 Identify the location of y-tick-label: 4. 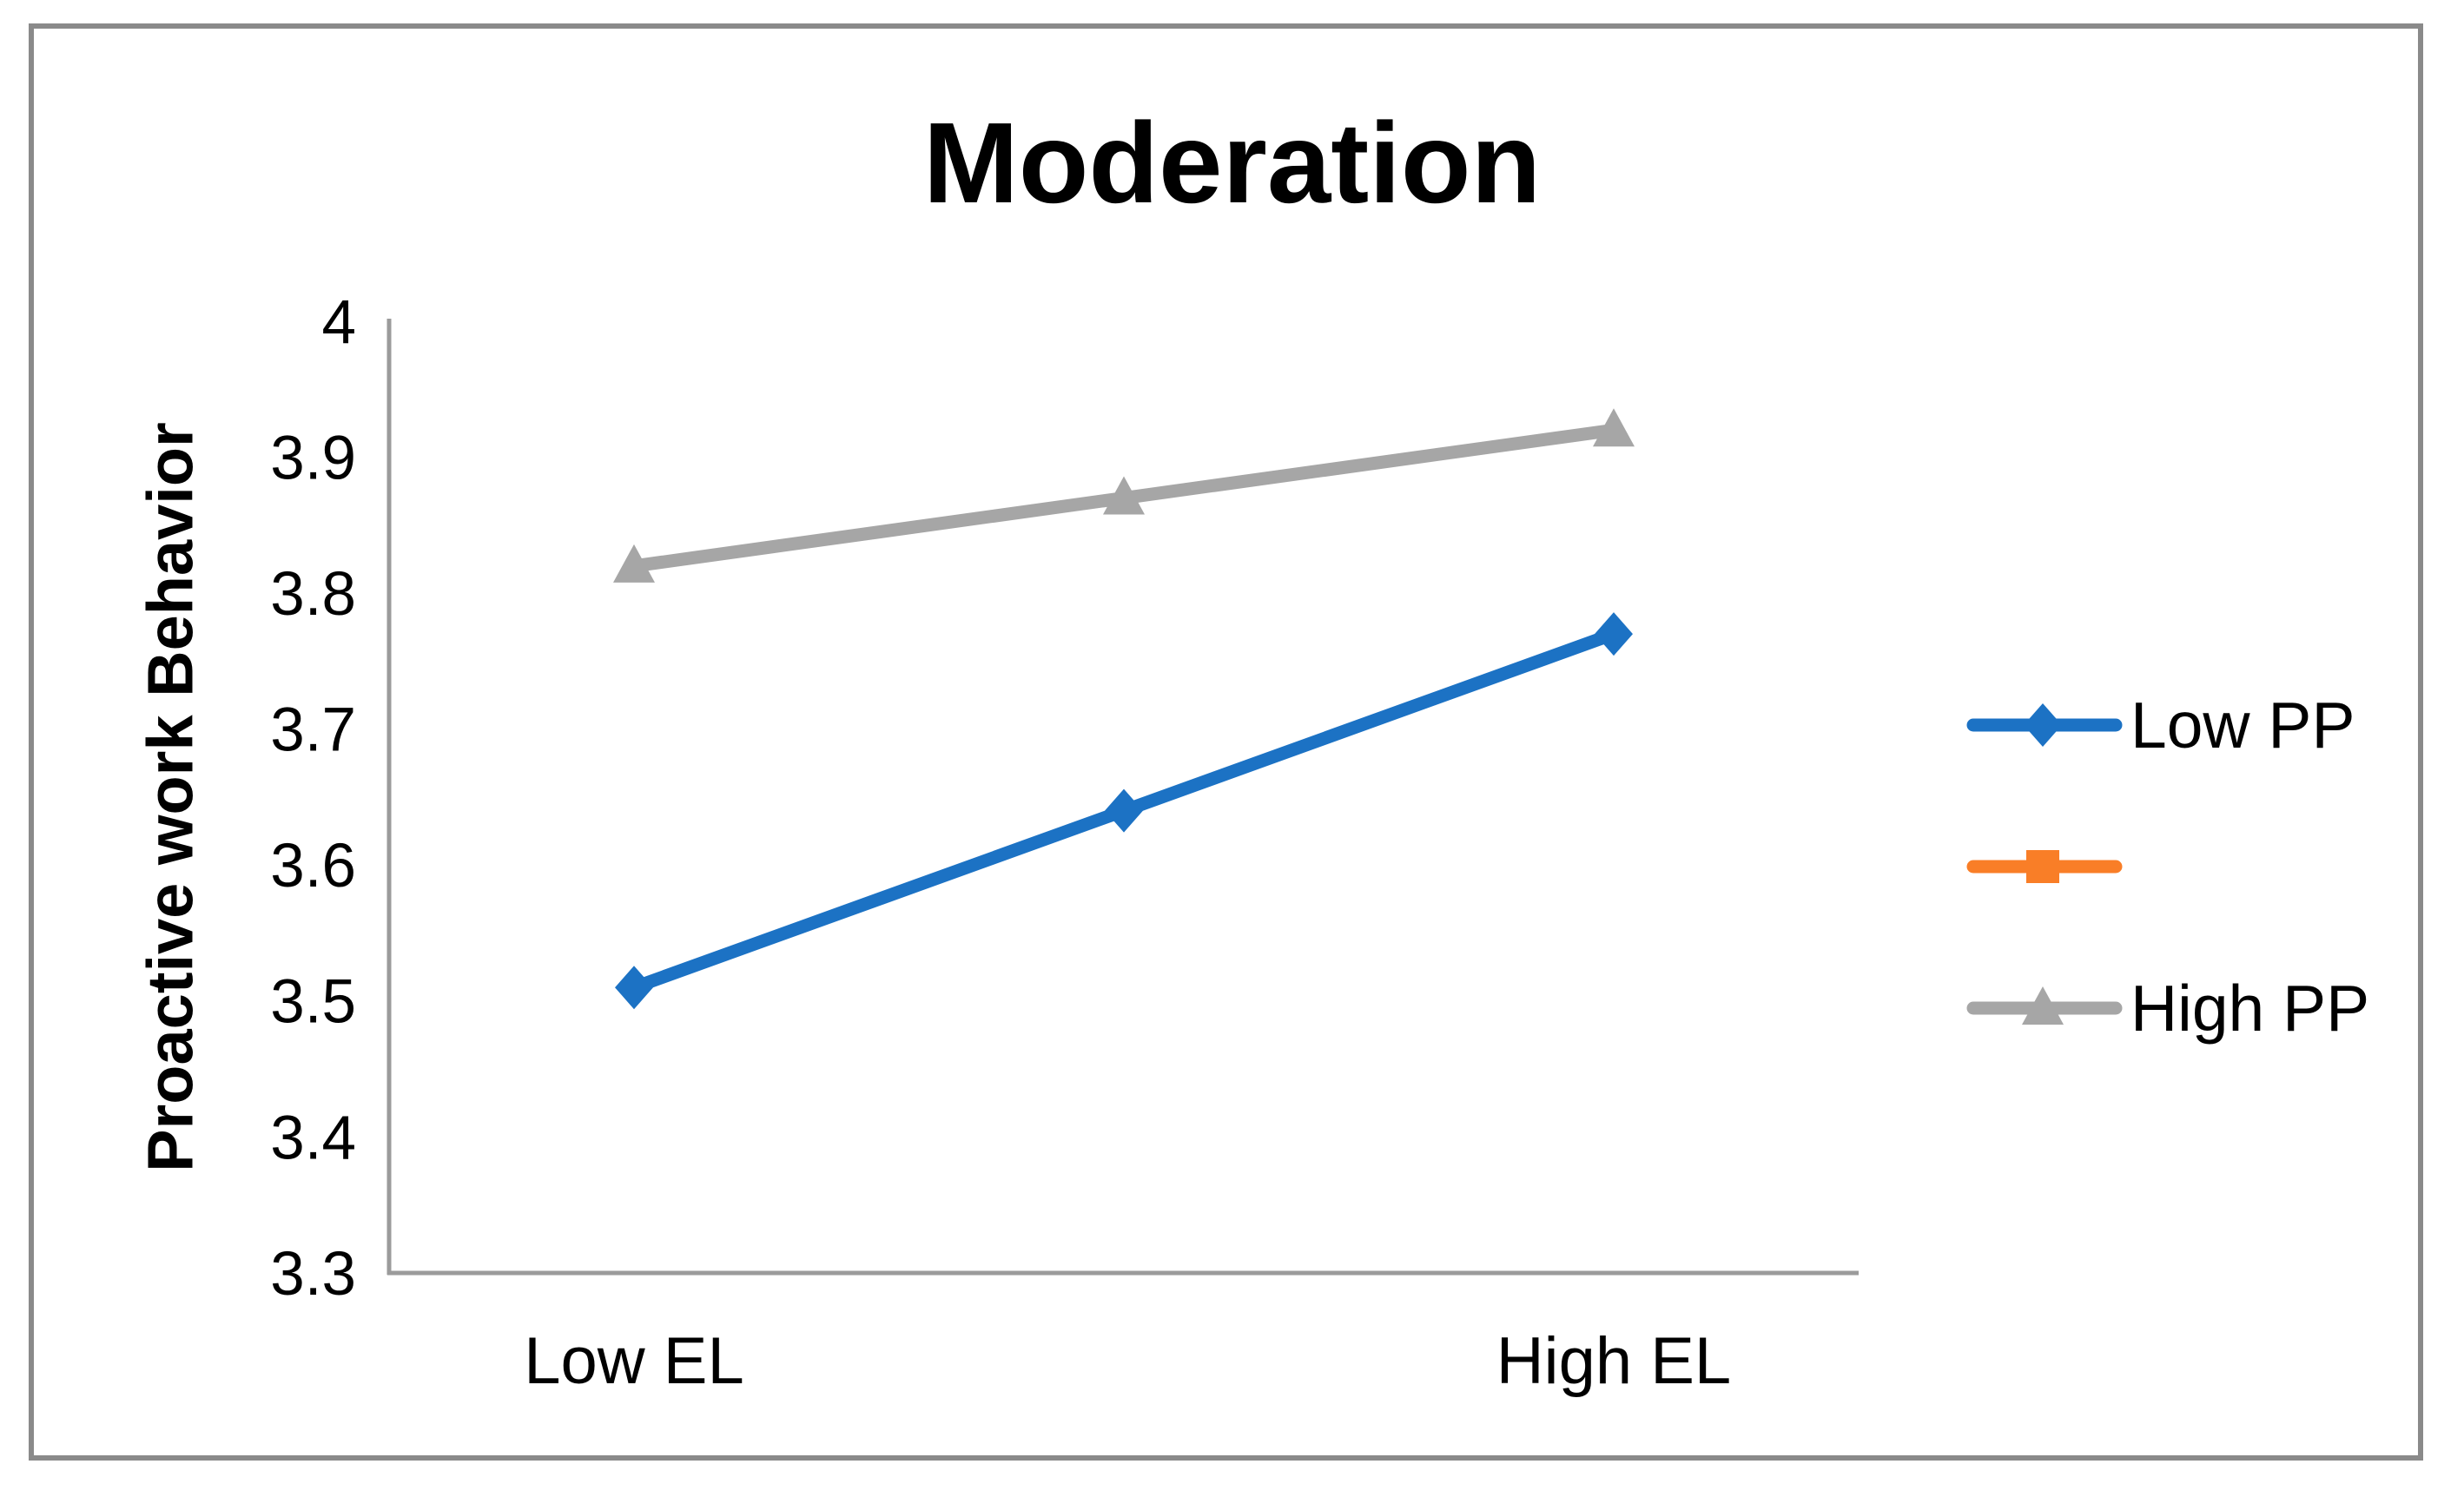
(339, 322).